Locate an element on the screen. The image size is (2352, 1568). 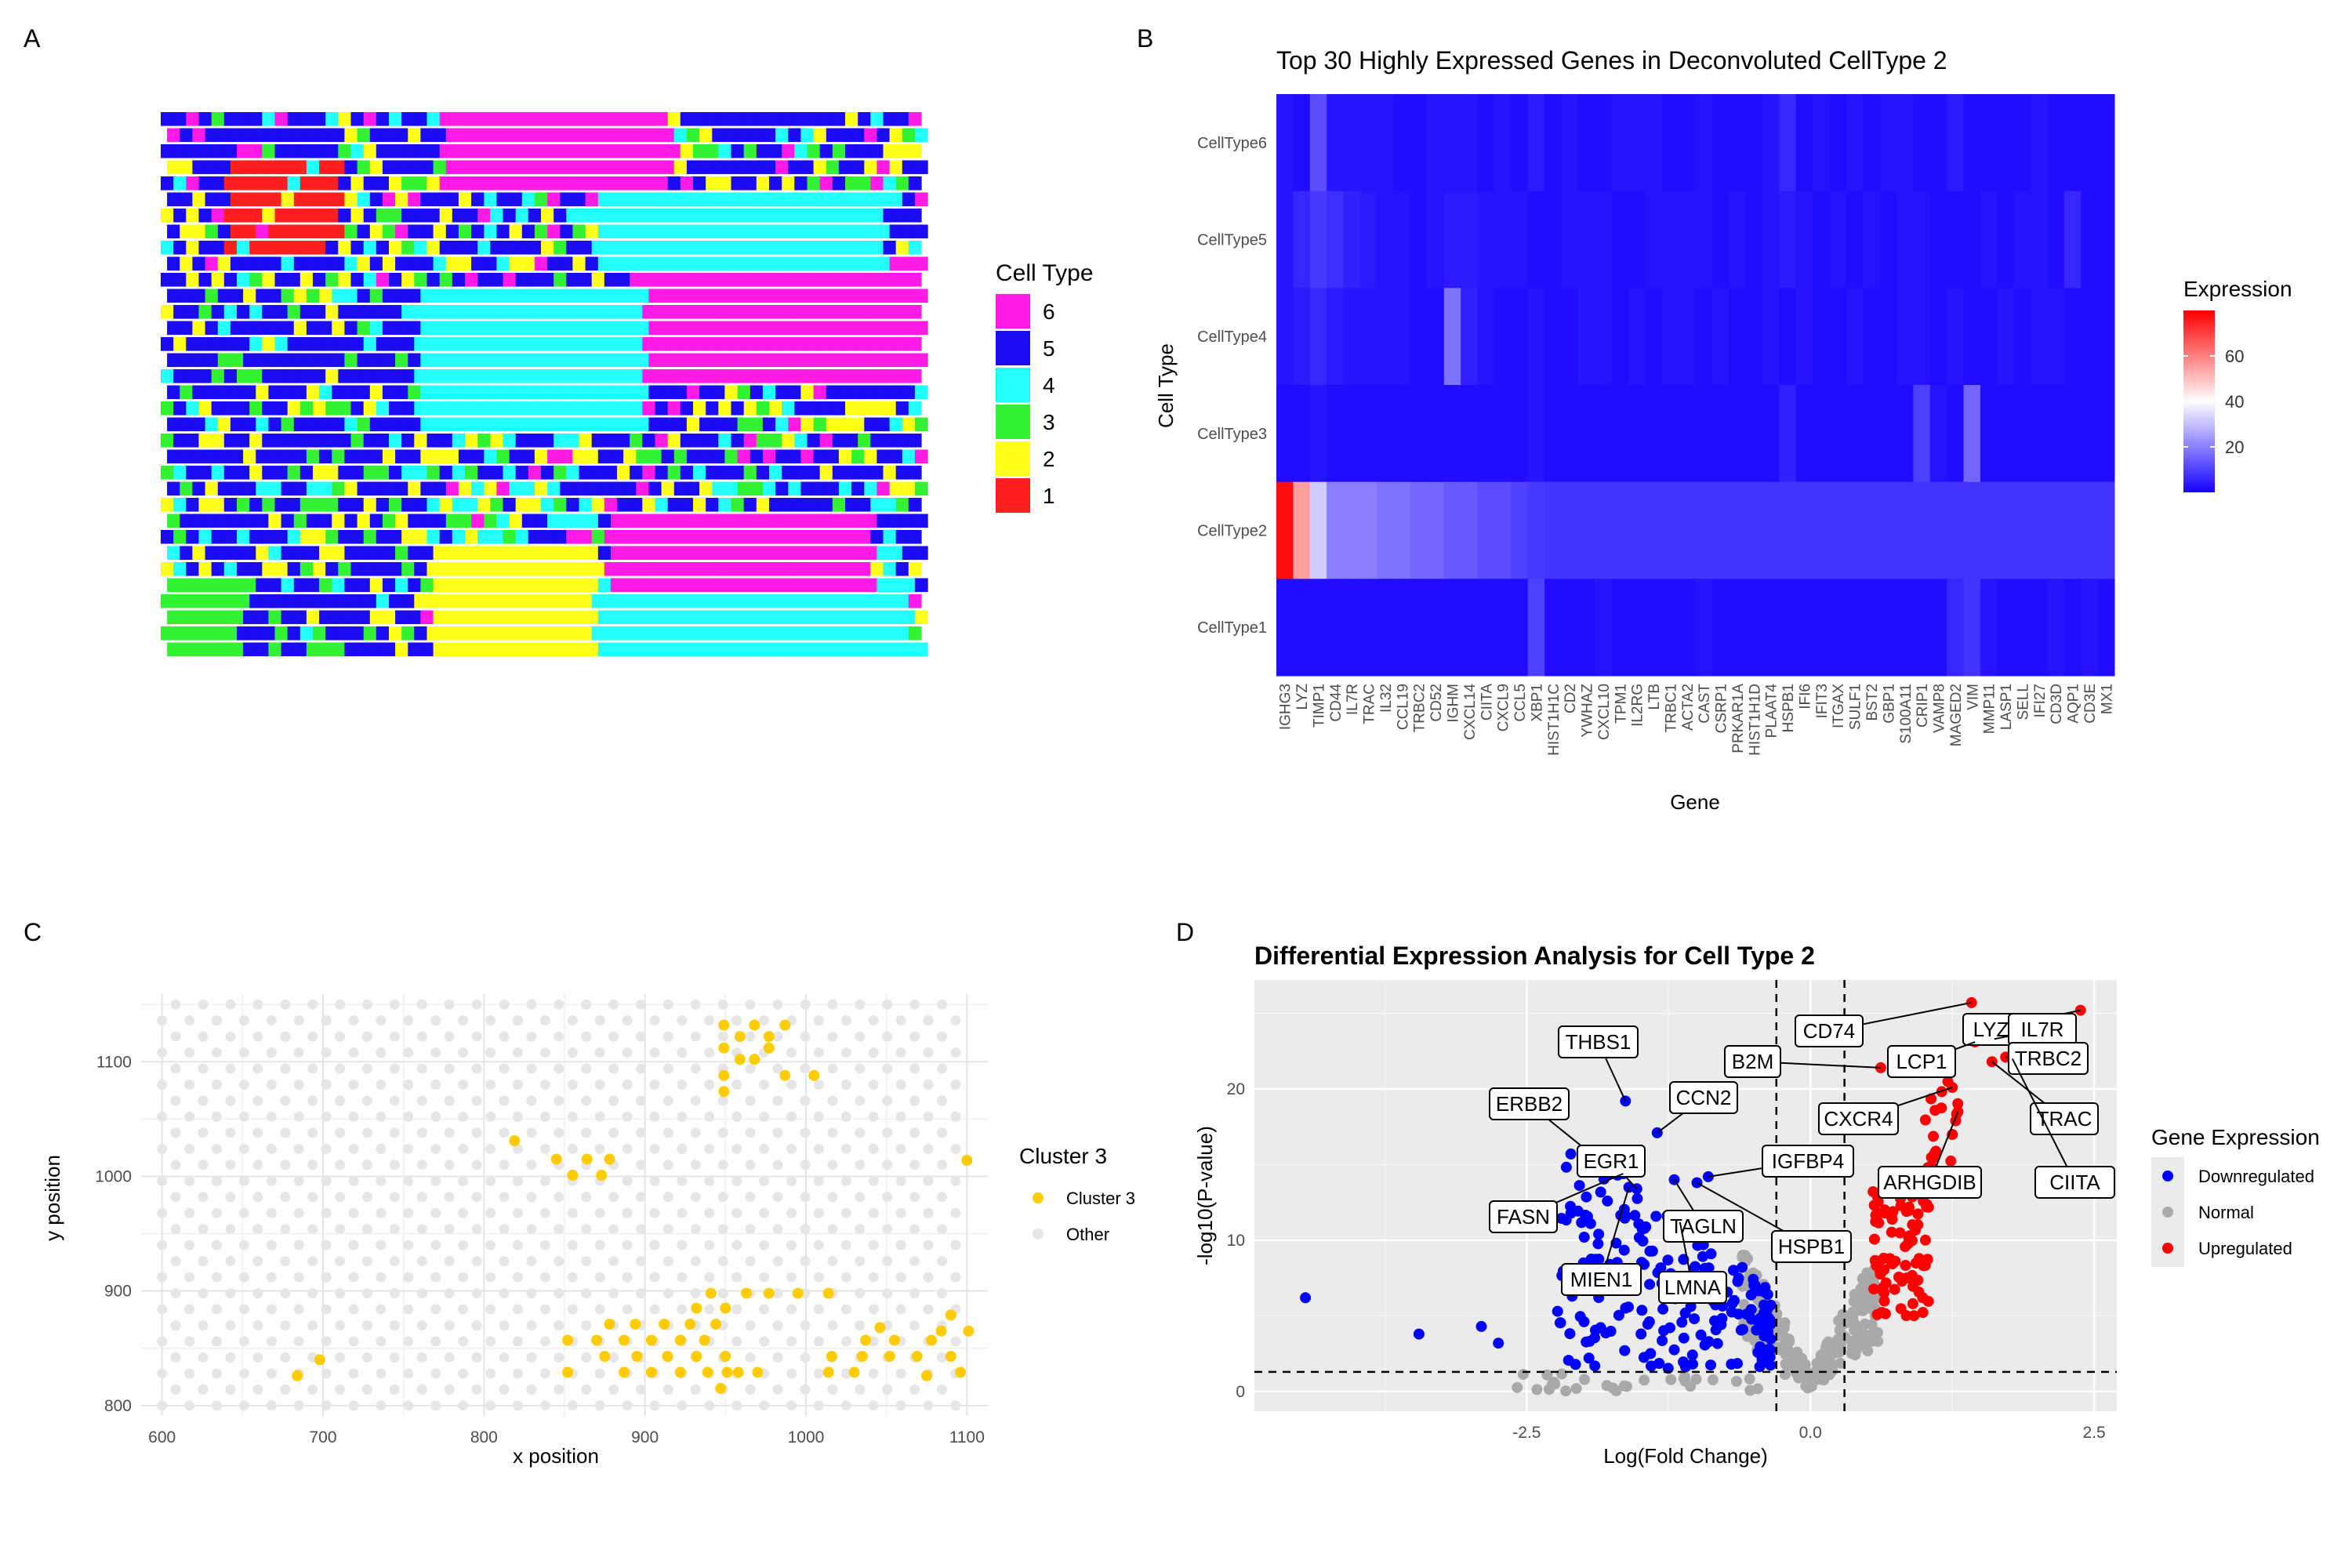
gene-label: CD2 is located at coordinates (1571, 698).